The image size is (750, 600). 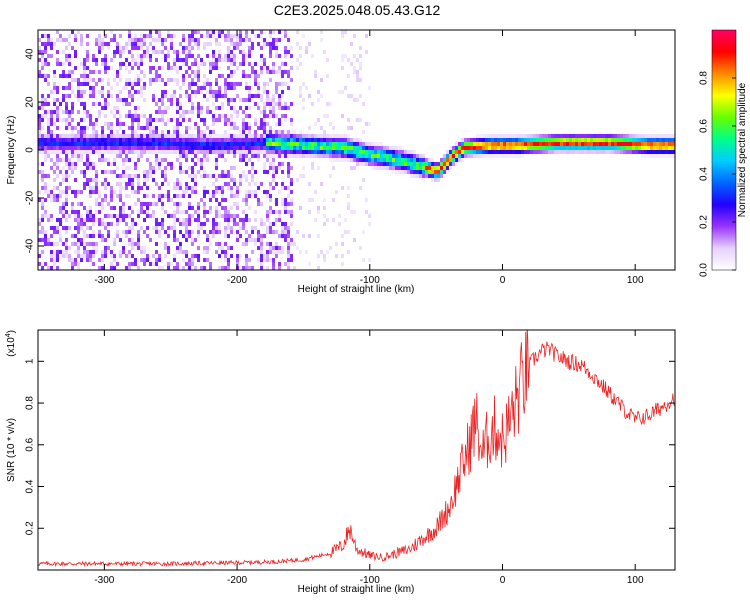 What do you see at coordinates (704, 270) in the screenshot?
I see `colorbar-tick-label: 0.0` at bounding box center [704, 270].